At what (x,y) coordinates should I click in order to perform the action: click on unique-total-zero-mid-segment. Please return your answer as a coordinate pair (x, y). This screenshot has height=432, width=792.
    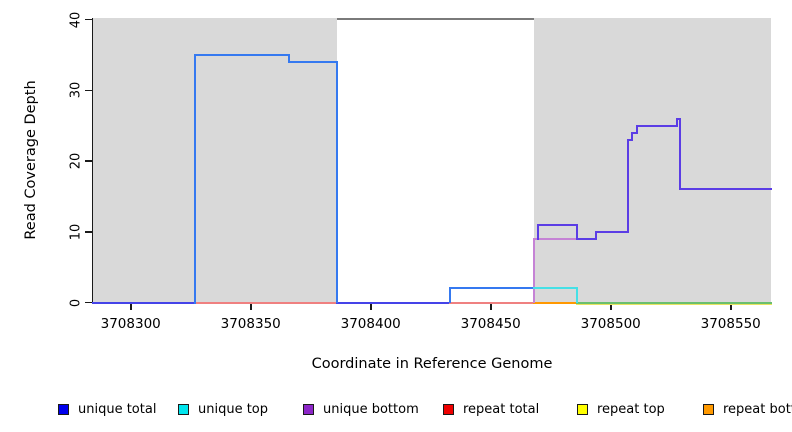
    Looking at the image, I should click on (393, 302).